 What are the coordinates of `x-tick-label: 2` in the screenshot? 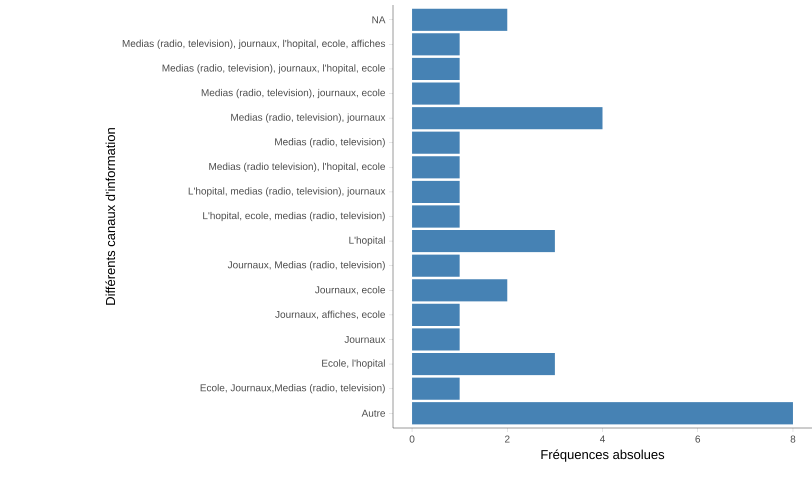 It's located at (507, 439).